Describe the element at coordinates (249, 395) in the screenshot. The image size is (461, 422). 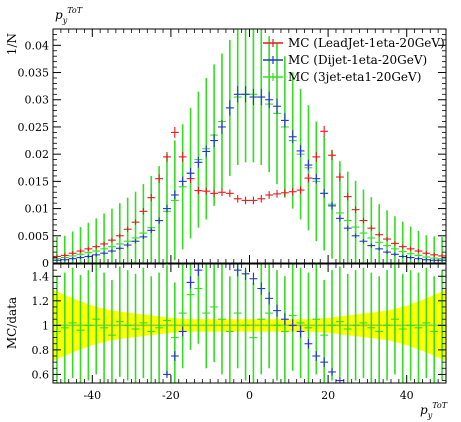
I see `x-tick-label: 0` at that location.